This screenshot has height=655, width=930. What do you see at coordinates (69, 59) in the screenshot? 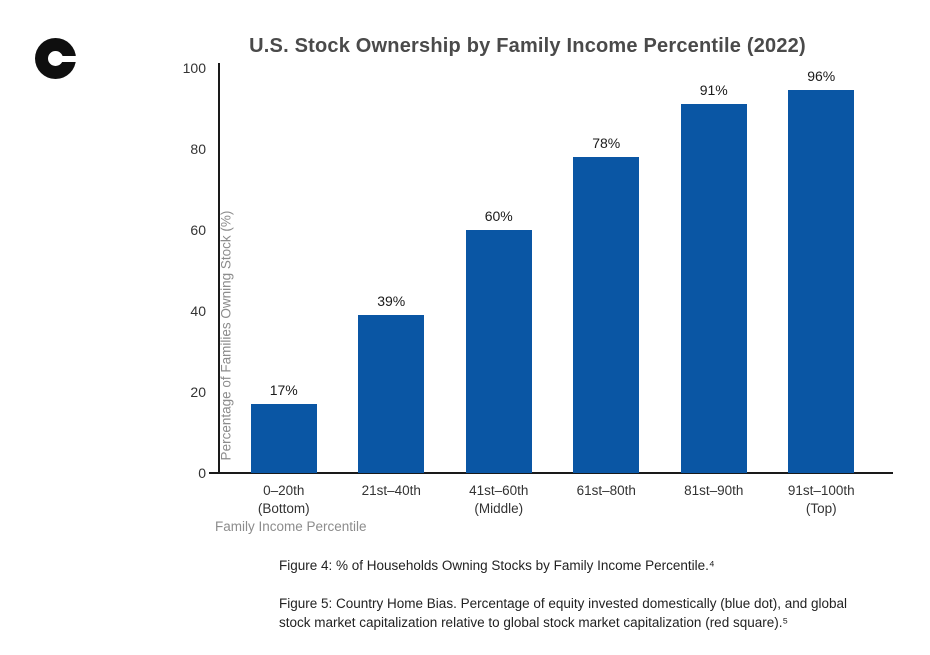
I see `c-logo-slot` at bounding box center [69, 59].